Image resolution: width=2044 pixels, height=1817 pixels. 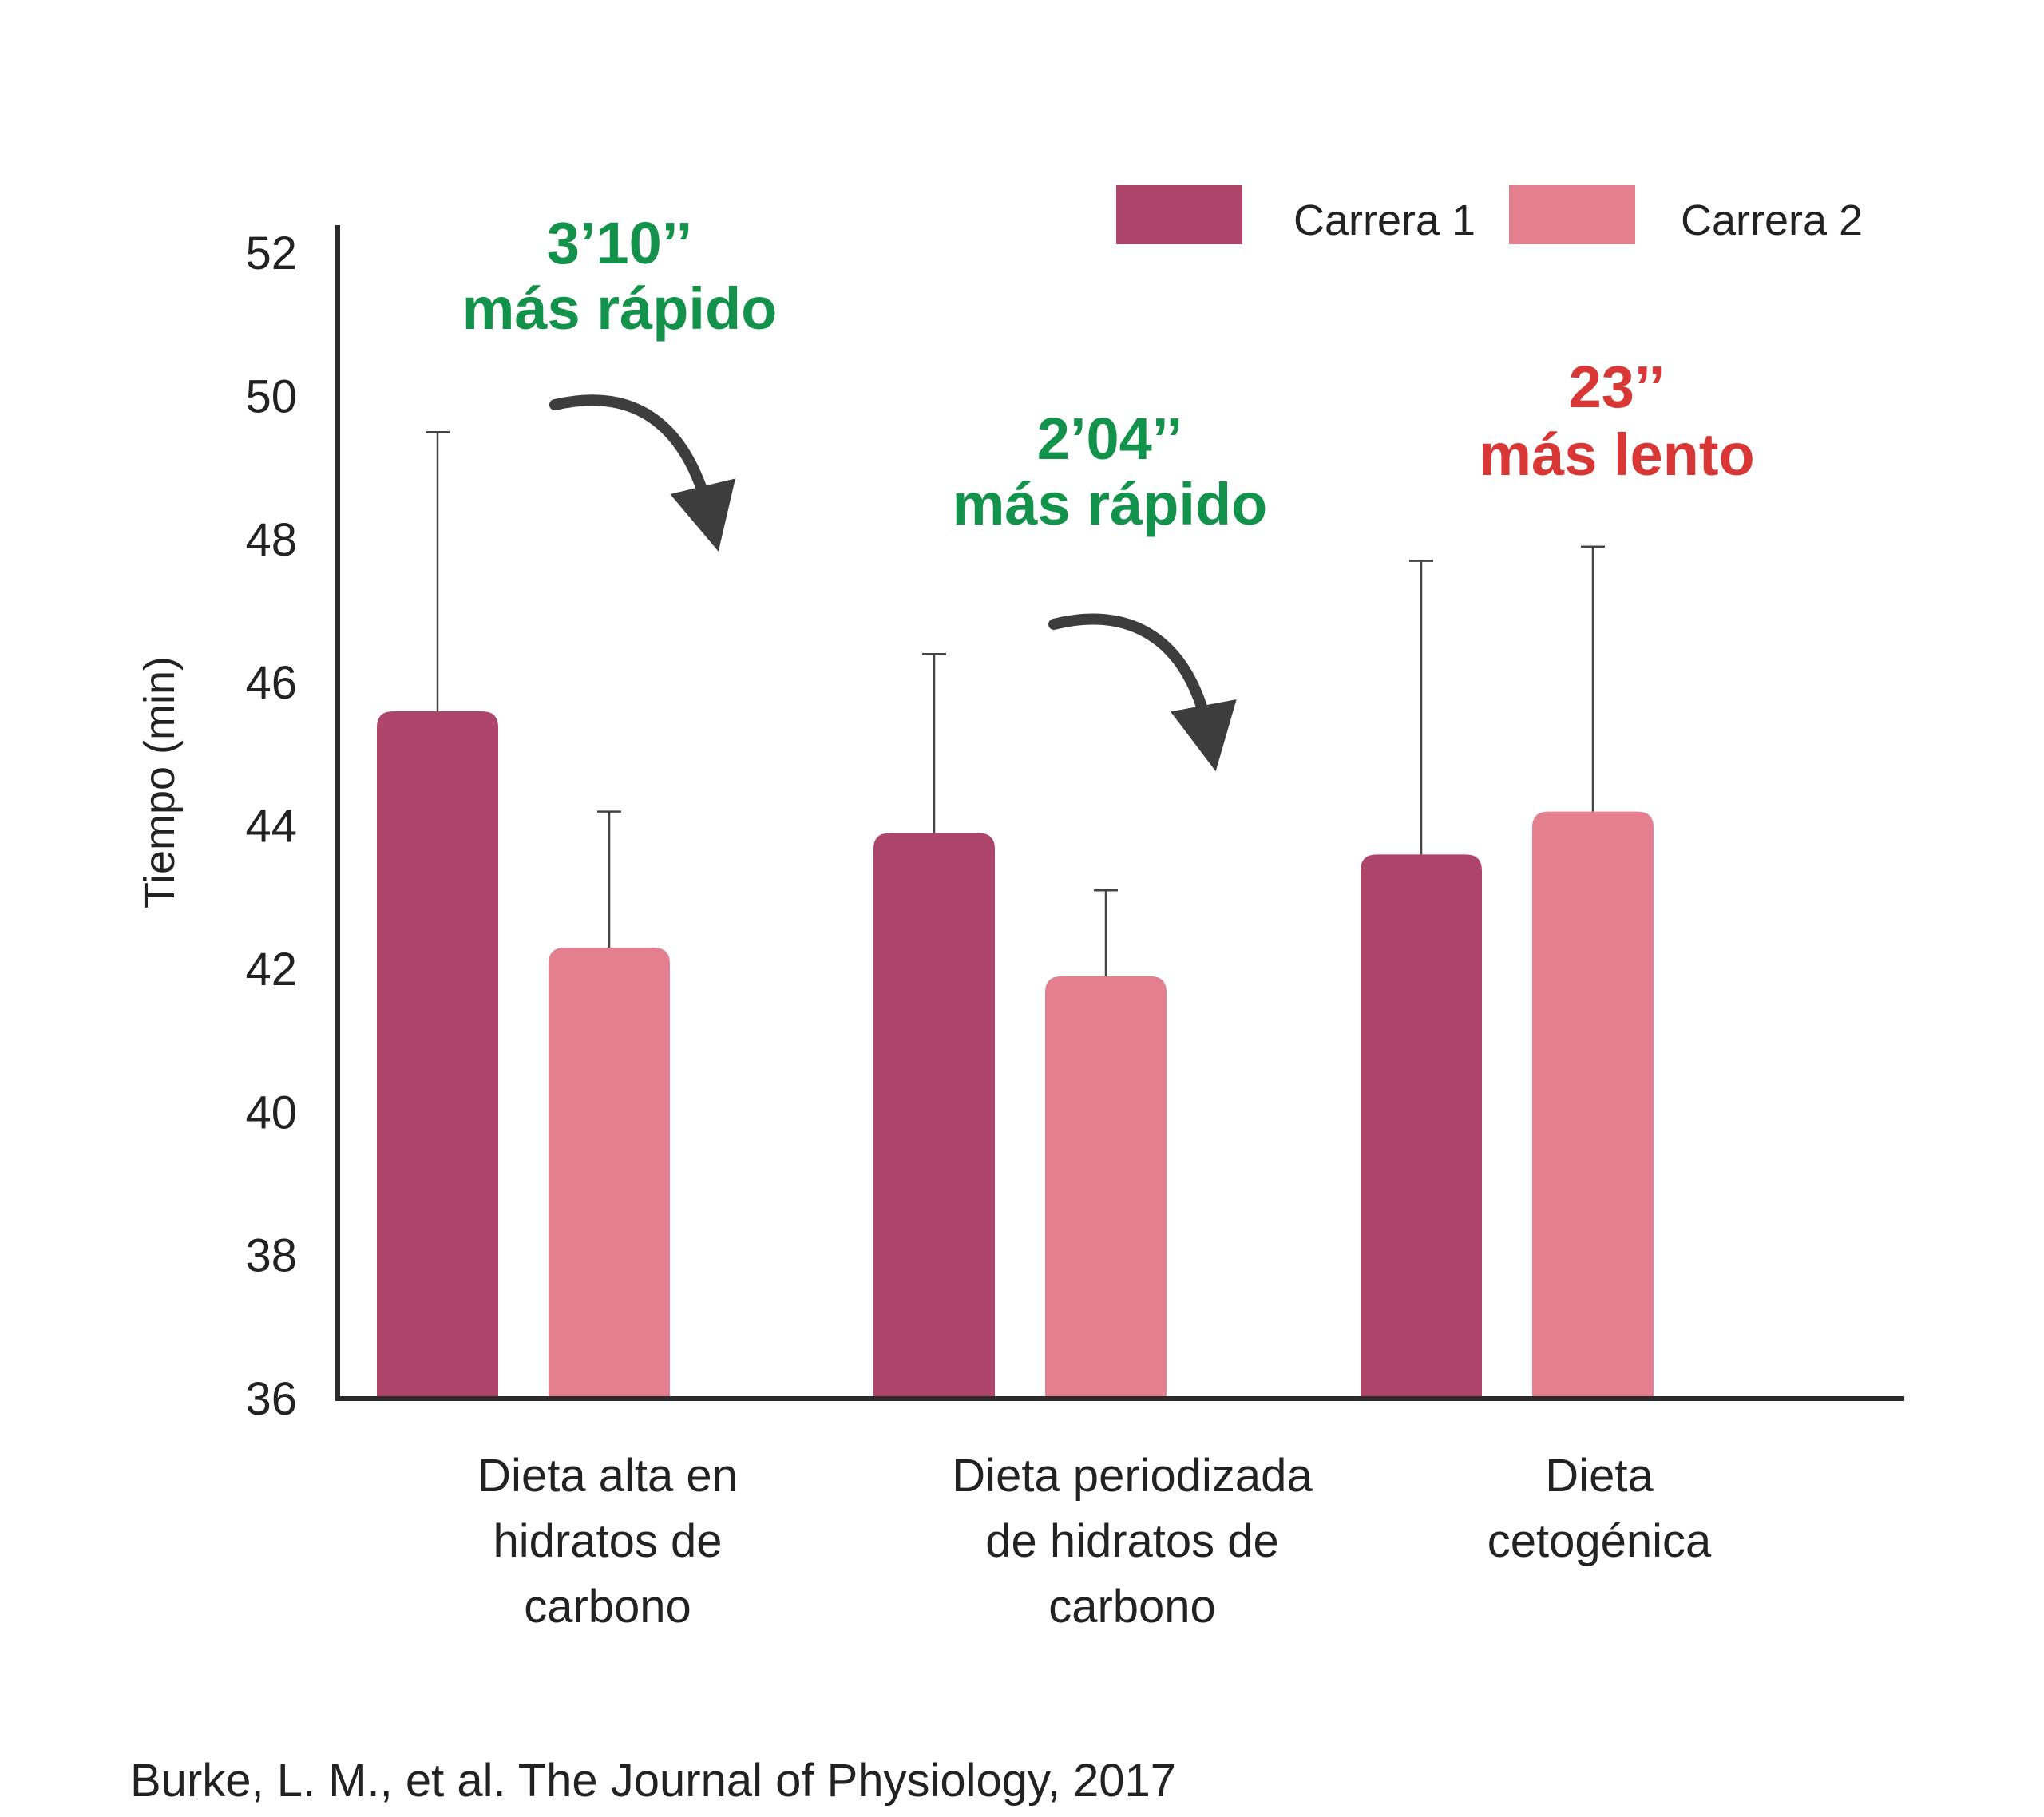 I want to click on legend: Carrera 1 Carrera 2, so click(x=1489, y=214).